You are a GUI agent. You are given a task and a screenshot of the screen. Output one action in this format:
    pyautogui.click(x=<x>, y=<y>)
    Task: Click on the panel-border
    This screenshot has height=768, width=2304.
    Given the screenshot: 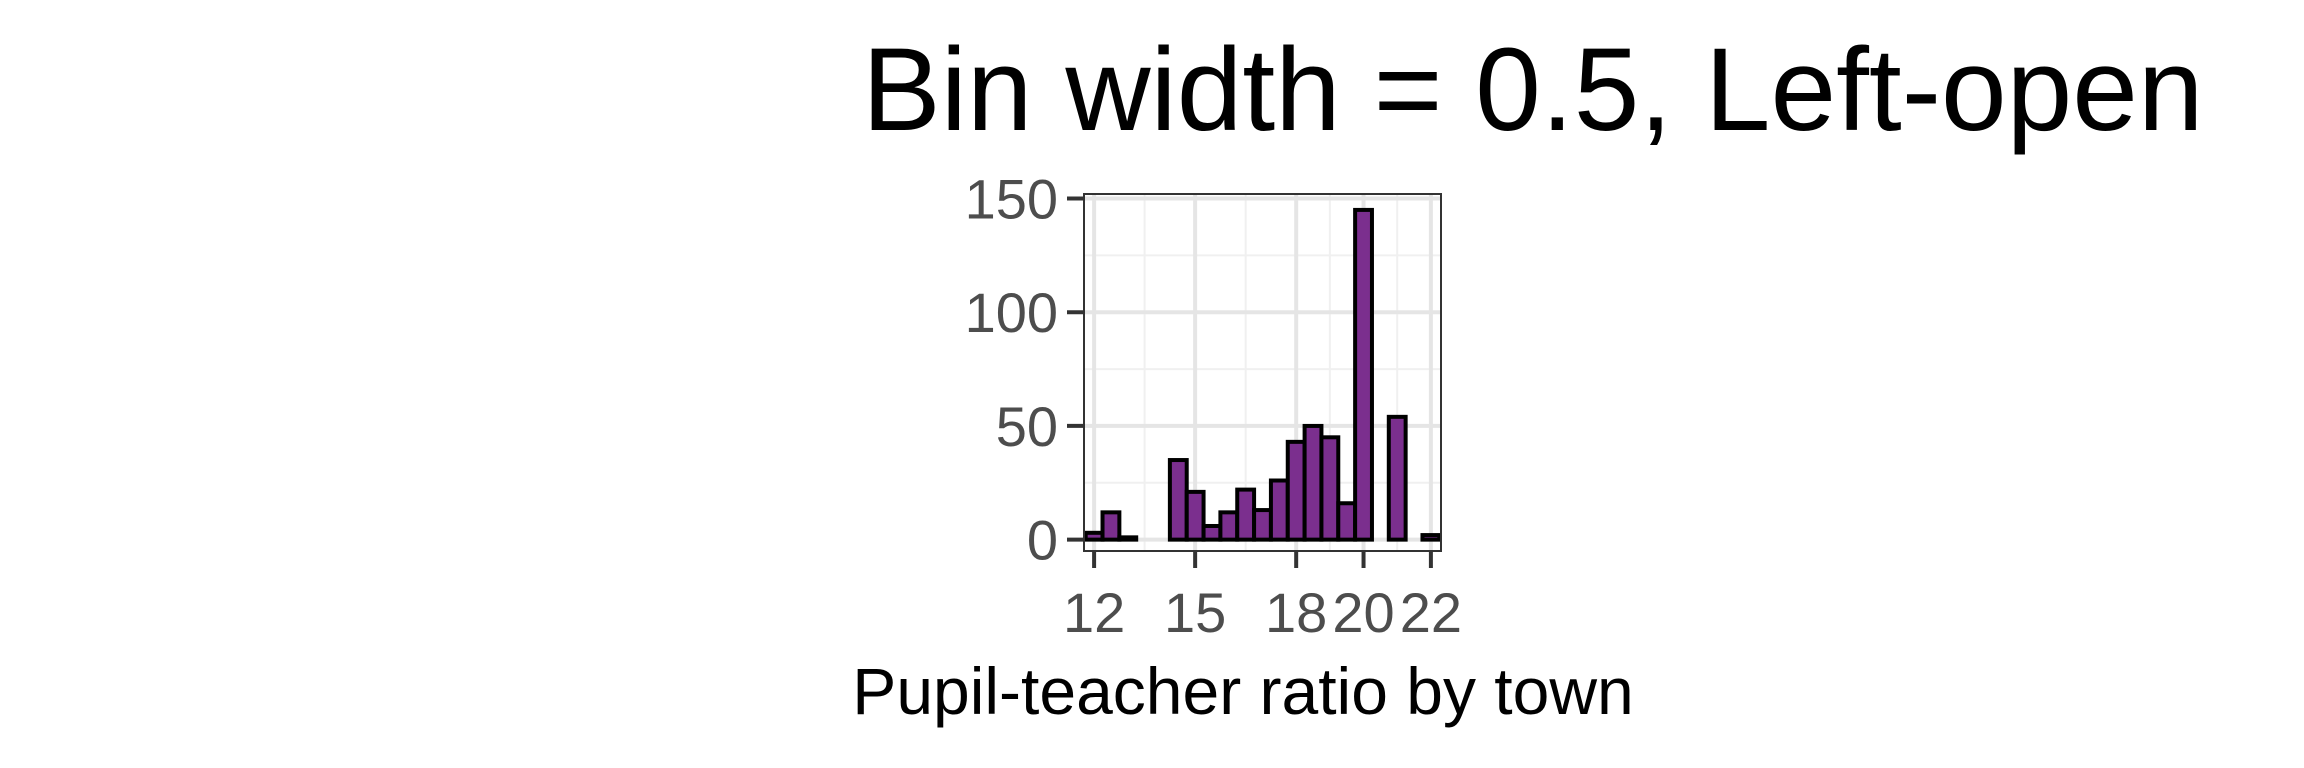 What is the action you would take?
    pyautogui.click(x=1262, y=372)
    